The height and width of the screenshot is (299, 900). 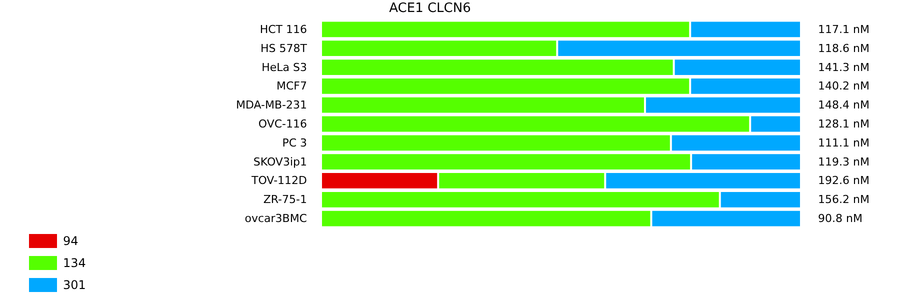 What do you see at coordinates (430, 8) in the screenshot?
I see `chart-title: ACE1 CLCN6` at bounding box center [430, 8].